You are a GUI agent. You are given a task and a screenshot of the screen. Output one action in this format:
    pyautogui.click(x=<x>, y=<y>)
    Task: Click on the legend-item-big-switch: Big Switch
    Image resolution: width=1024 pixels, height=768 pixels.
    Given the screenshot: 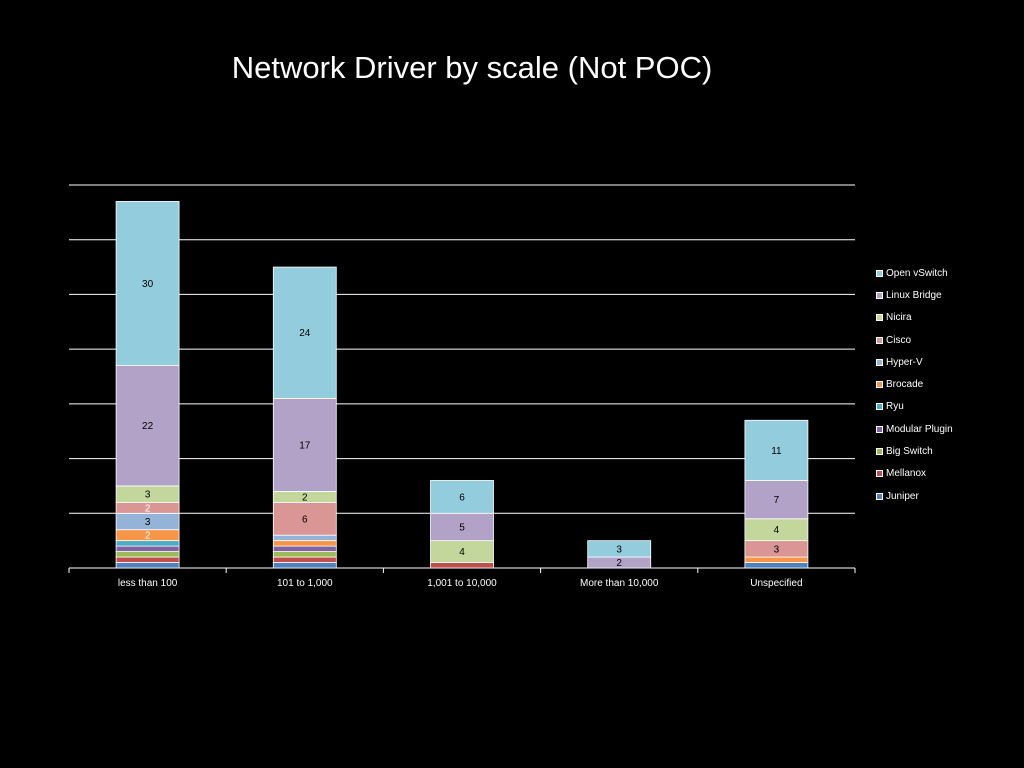 What is the action you would take?
    pyautogui.click(x=914, y=451)
    